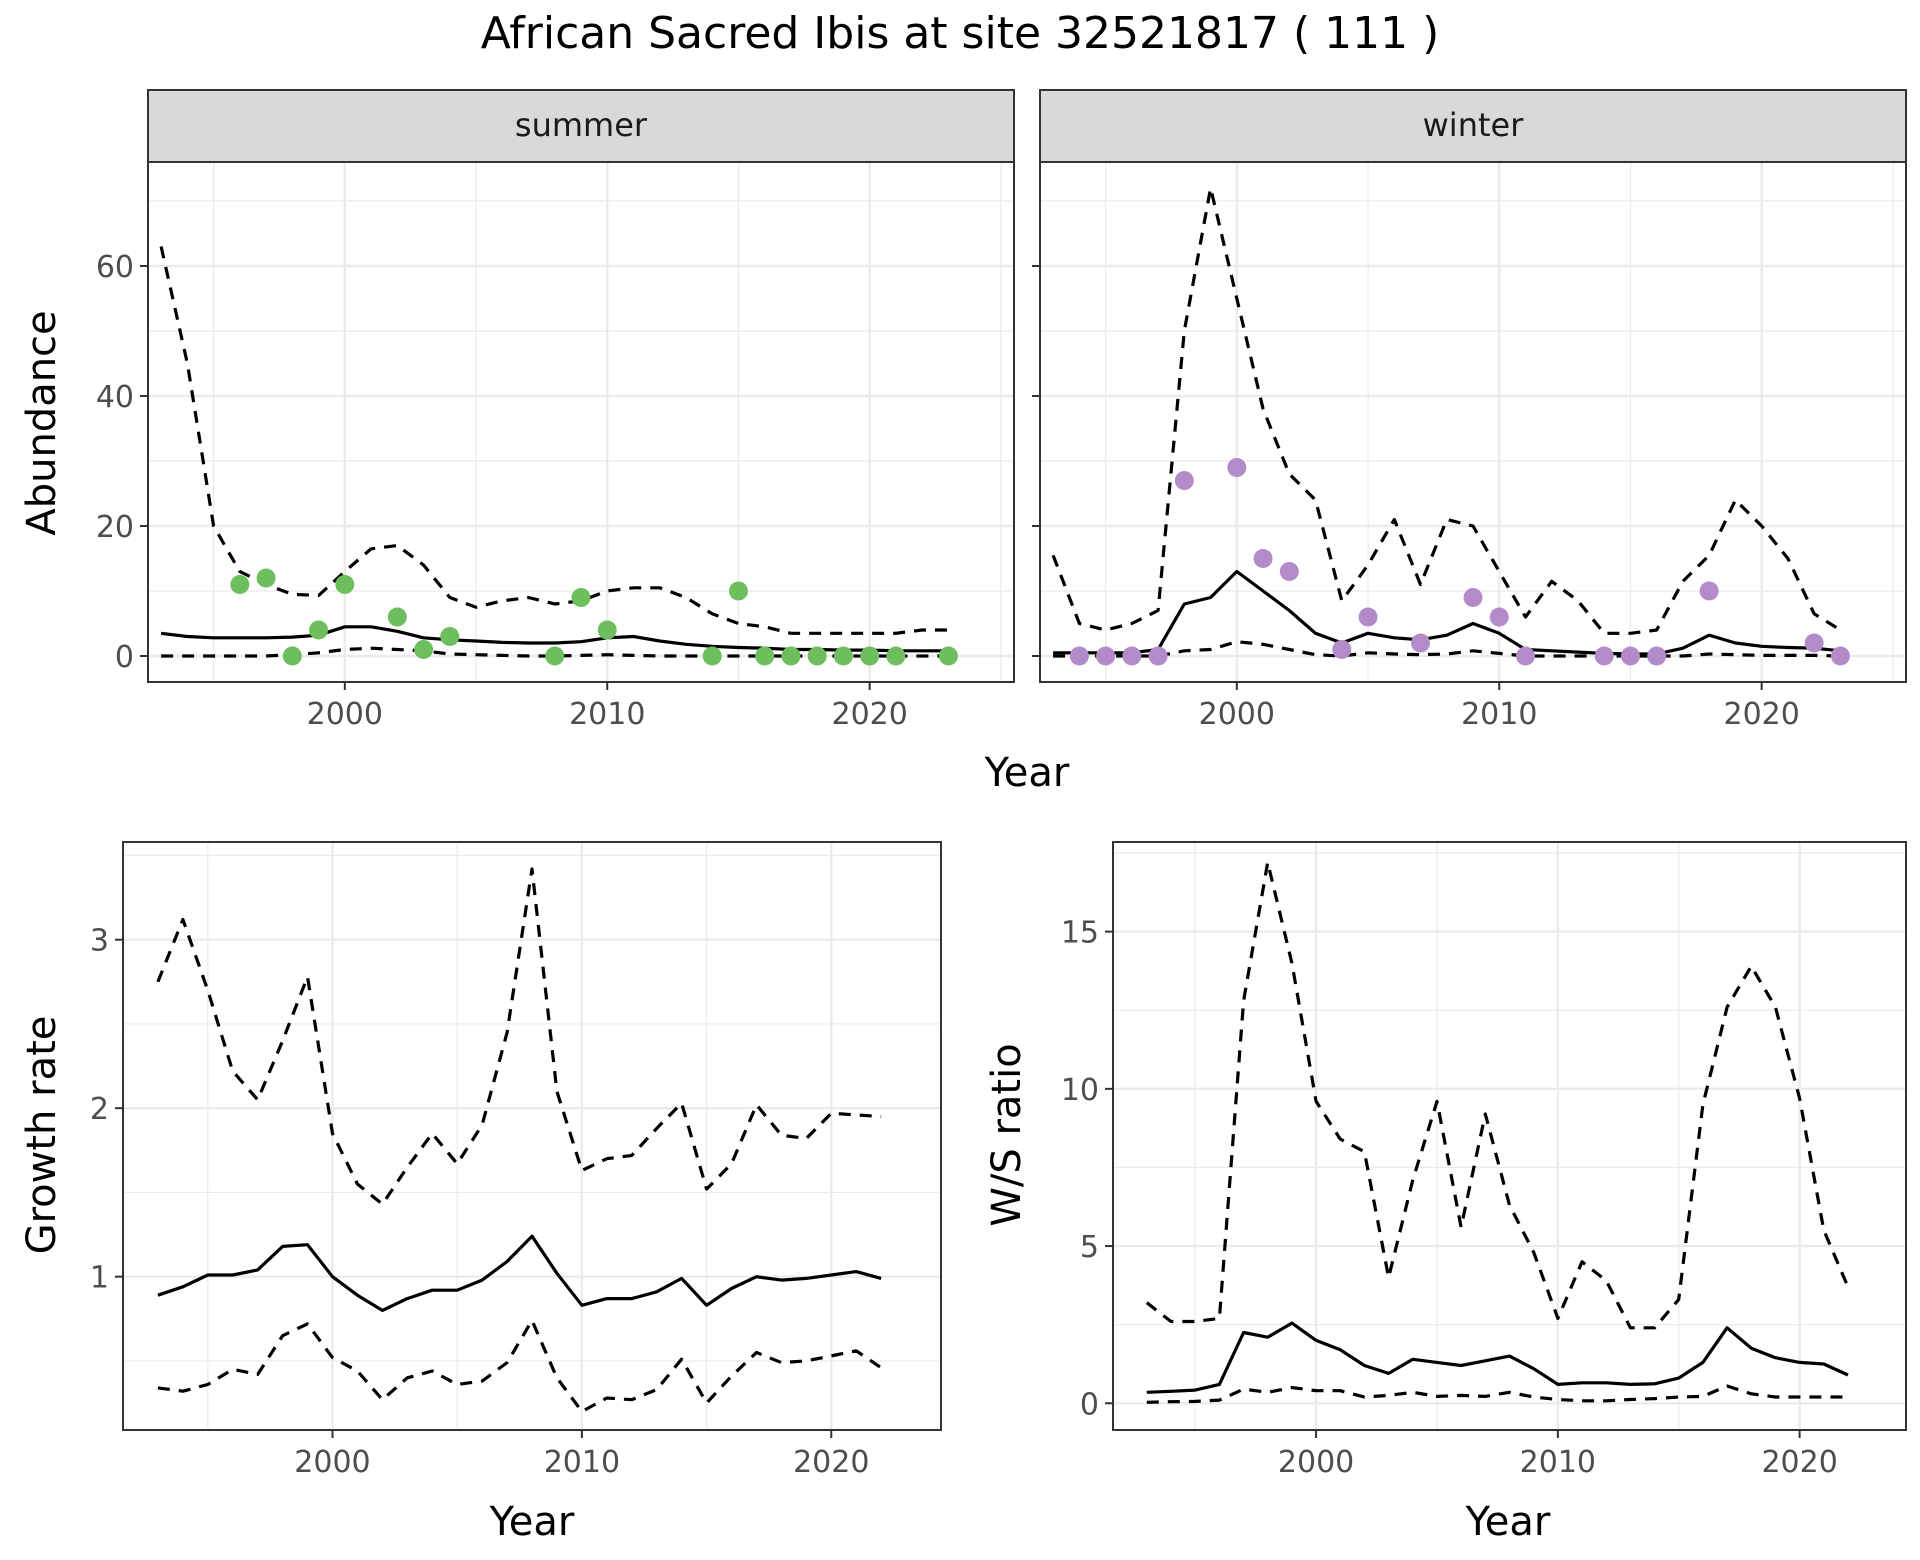 The width and height of the screenshot is (1920, 1560). Describe the element at coordinates (1080, 933) in the screenshot. I see `y-tick-label: 15` at that location.